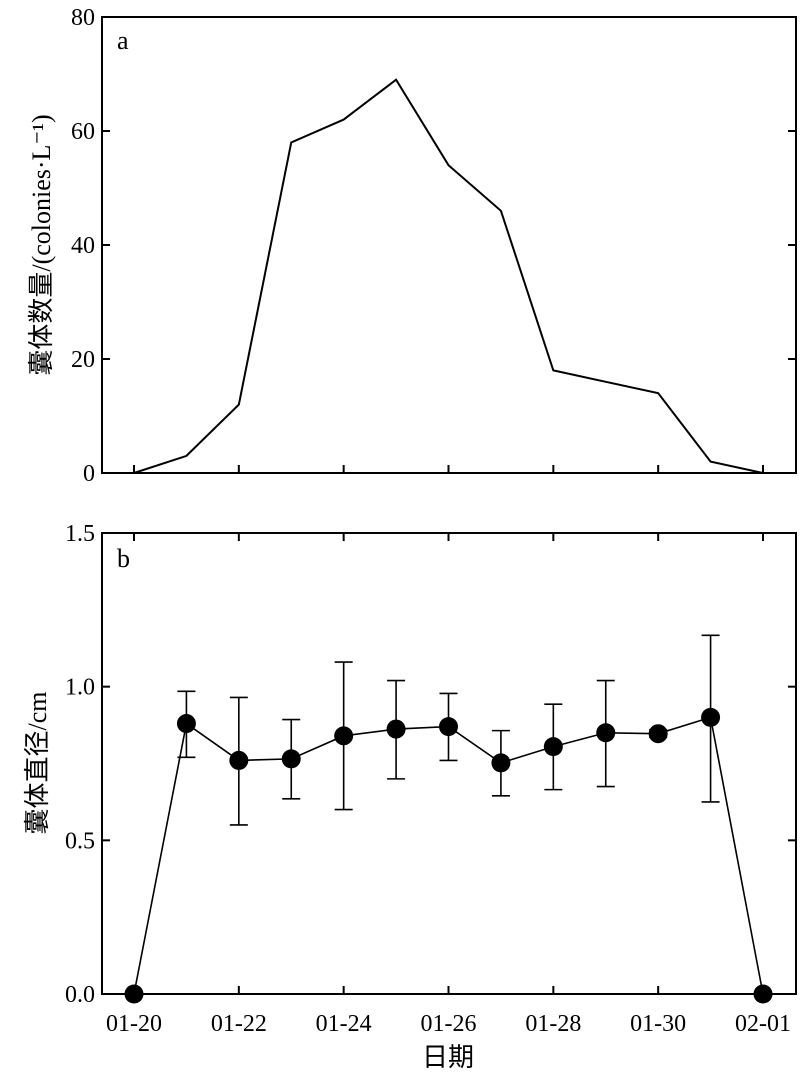 This screenshot has width=800, height=1082. What do you see at coordinates (448, 1057) in the screenshot?
I see `x-axis-title: 日期` at bounding box center [448, 1057].